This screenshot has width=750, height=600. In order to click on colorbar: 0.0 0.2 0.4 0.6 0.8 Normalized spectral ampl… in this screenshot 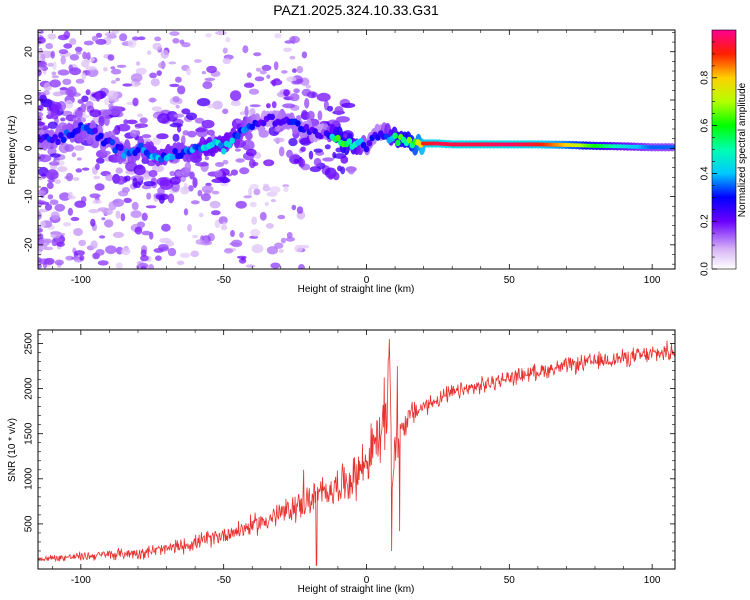, I will do `click(724, 152)`.